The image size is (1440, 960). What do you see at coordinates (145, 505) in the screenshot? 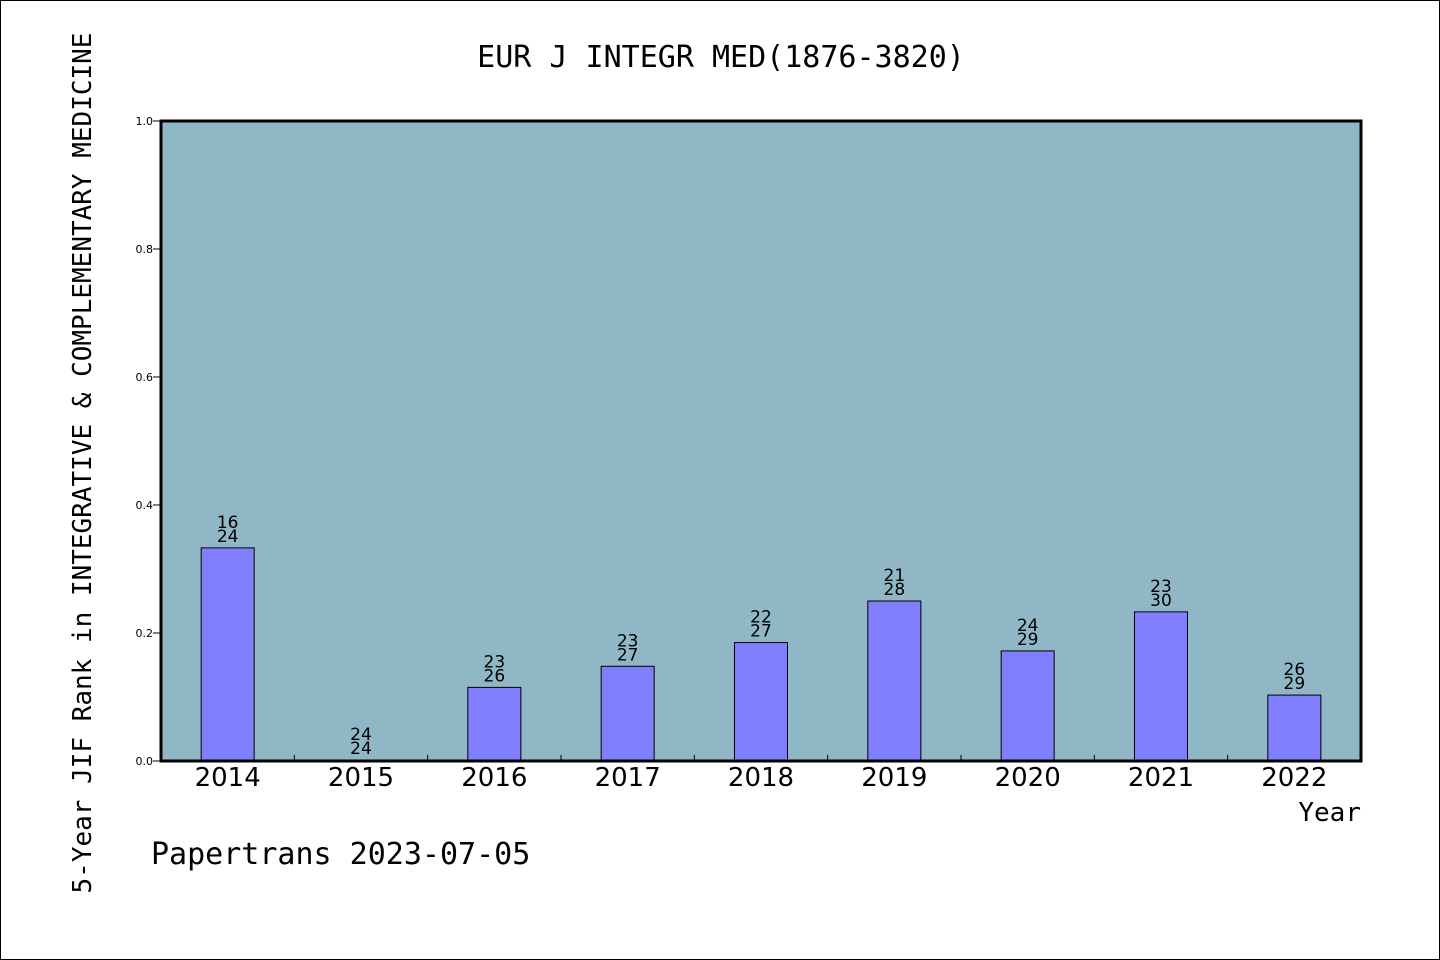
I see `y-tick-label: 0.4` at bounding box center [145, 505].